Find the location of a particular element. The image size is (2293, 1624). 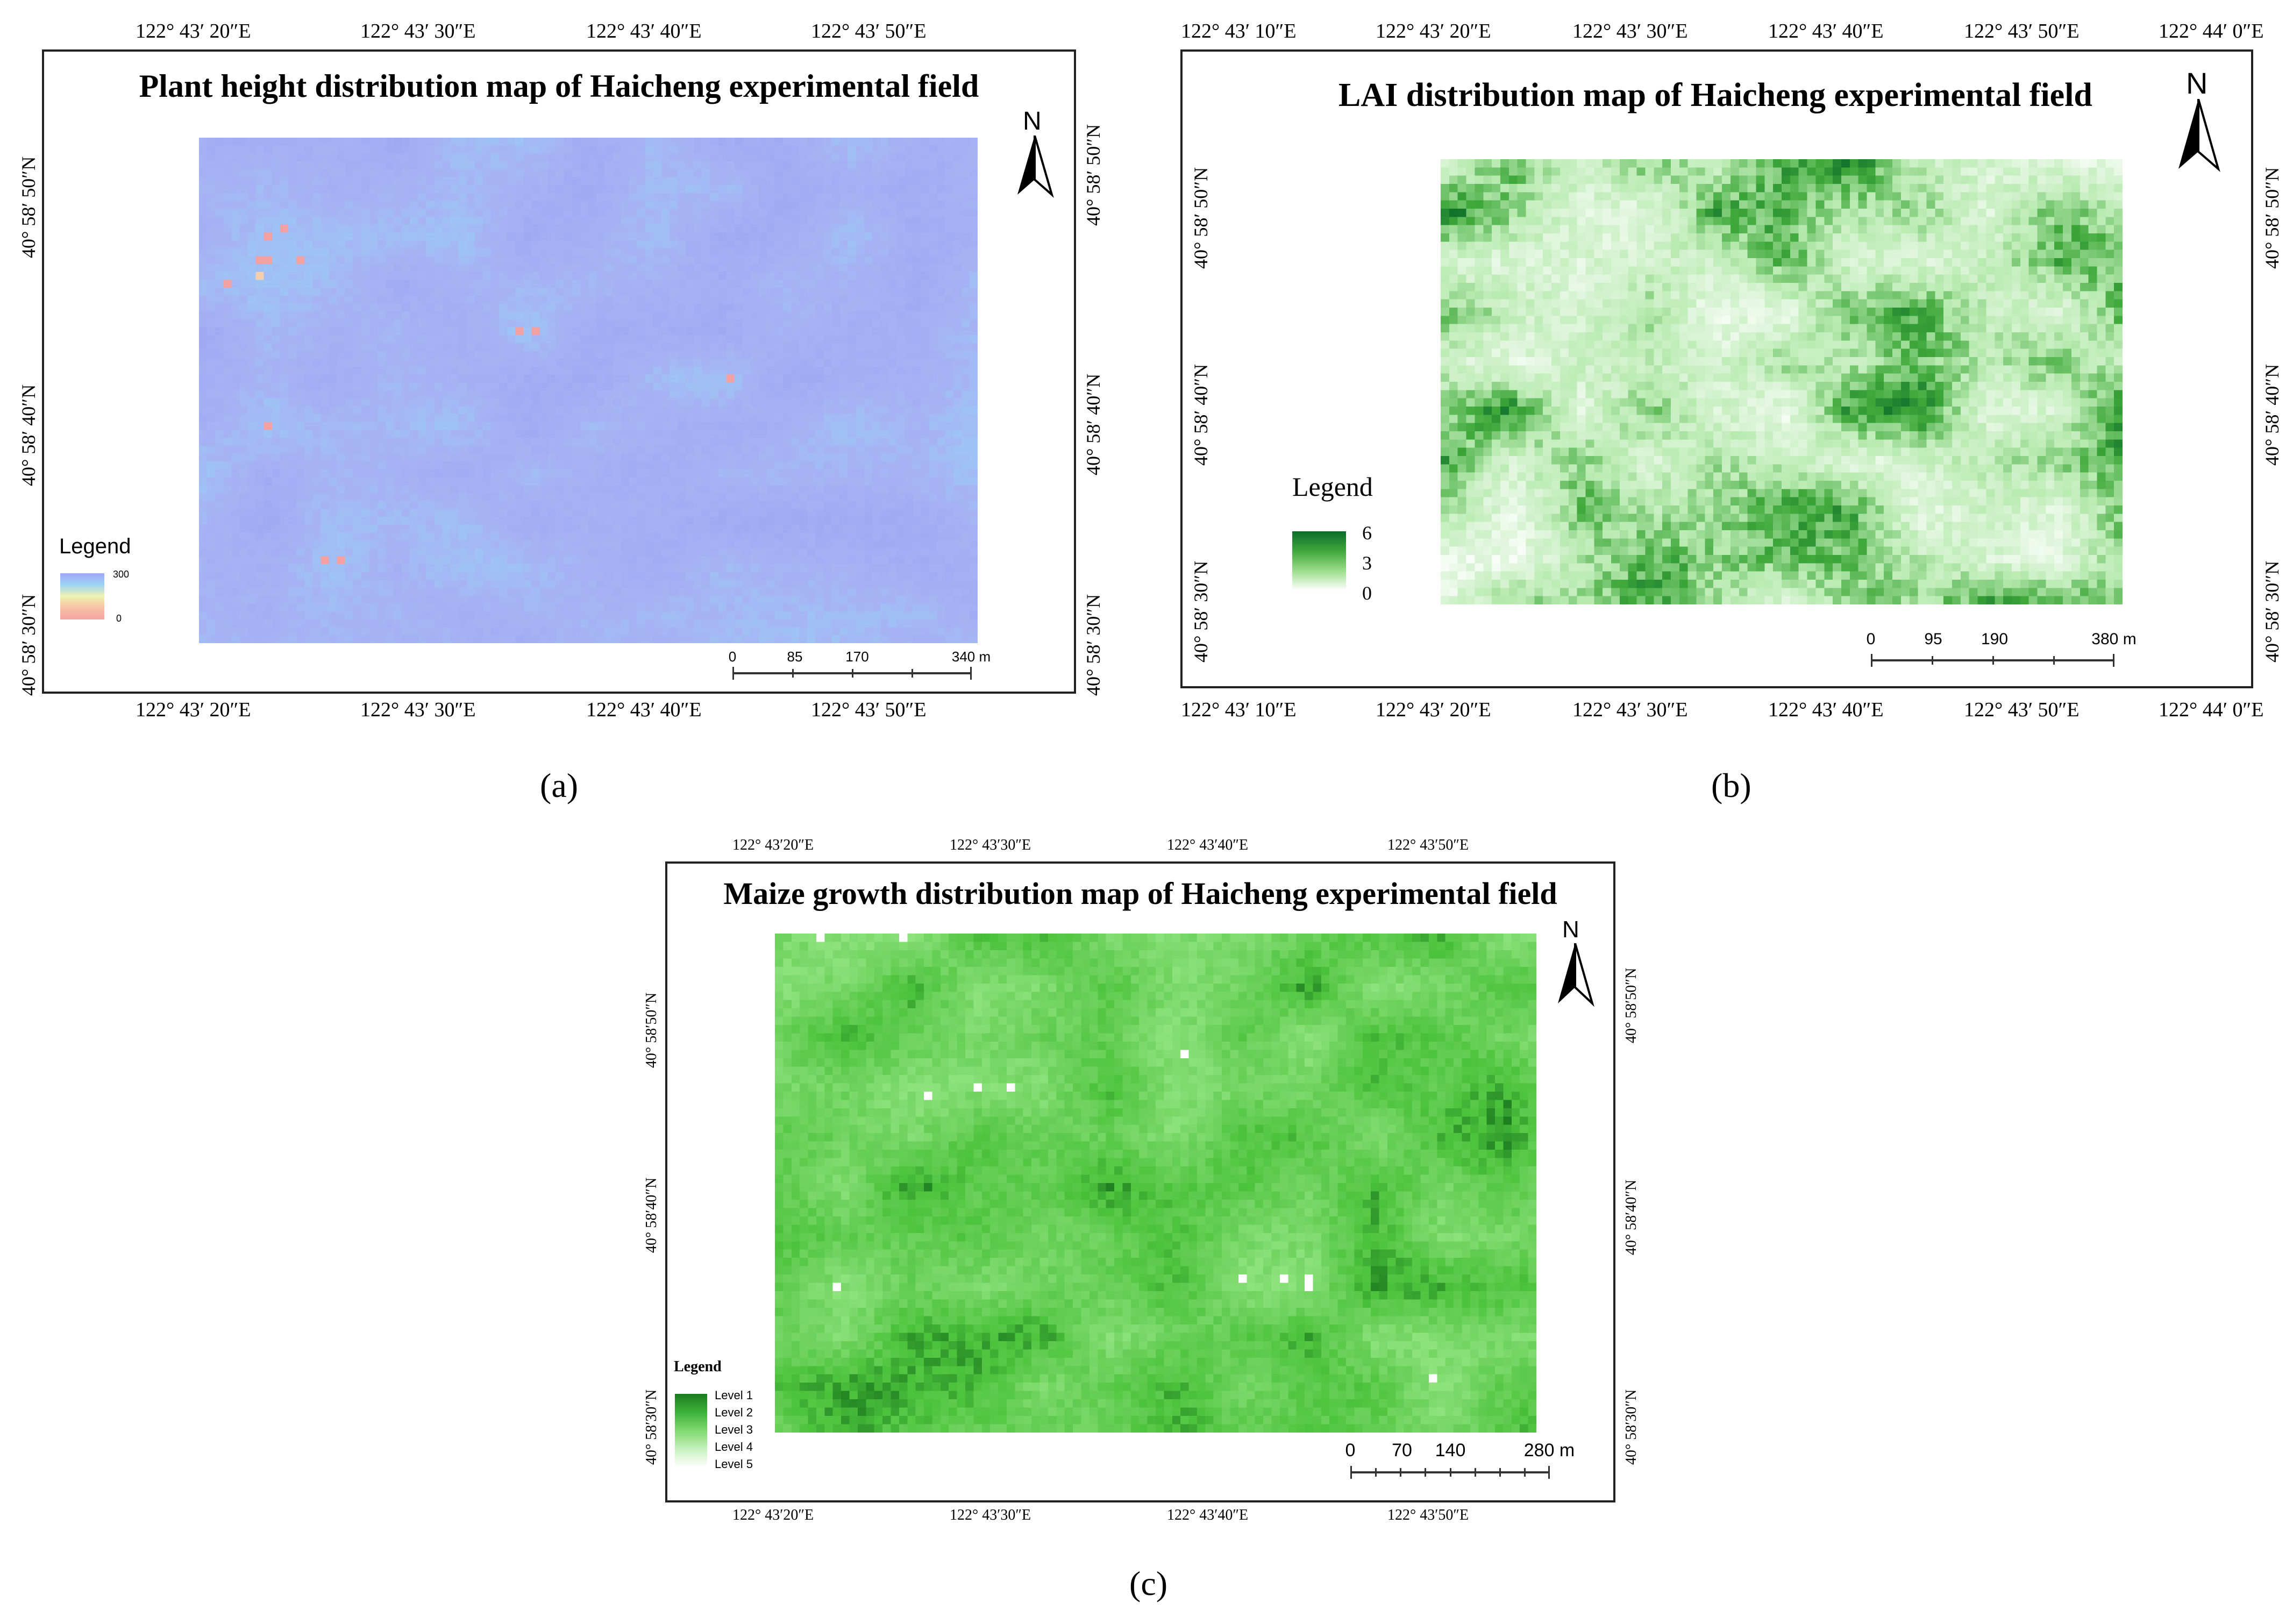

figure-label: (a) is located at coordinates (559, 785).